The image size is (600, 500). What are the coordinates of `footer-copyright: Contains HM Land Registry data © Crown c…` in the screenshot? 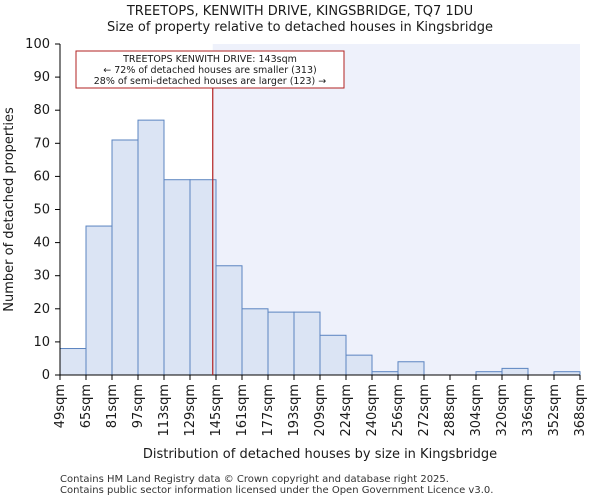 It's located at (254, 479).